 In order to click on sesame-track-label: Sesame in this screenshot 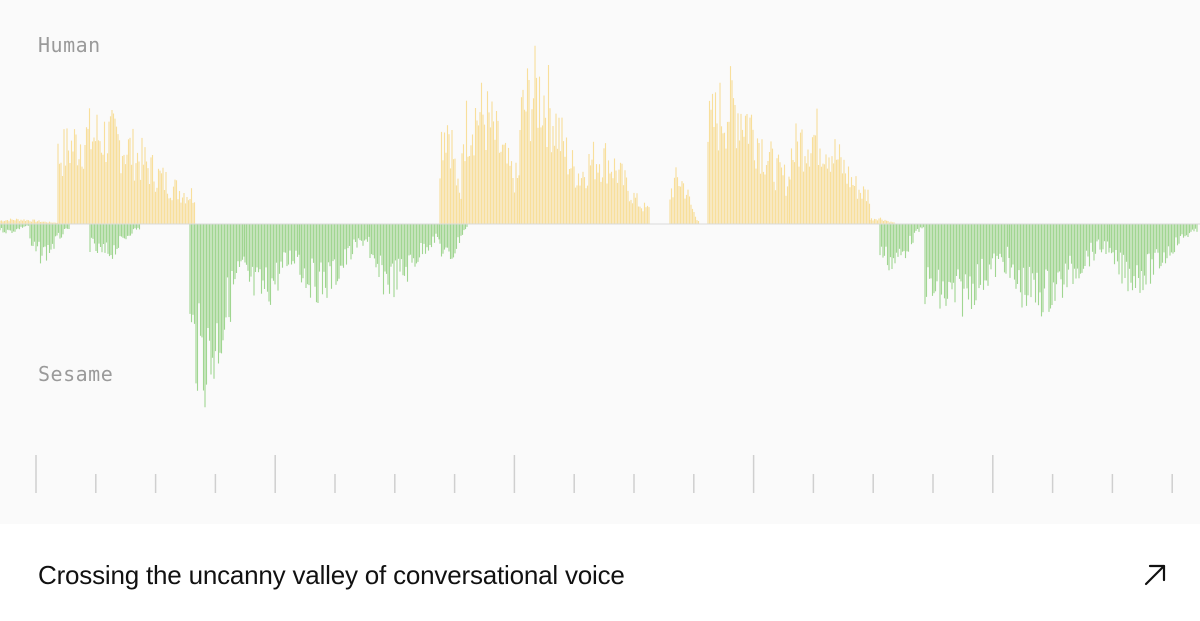, I will do `click(76, 374)`.